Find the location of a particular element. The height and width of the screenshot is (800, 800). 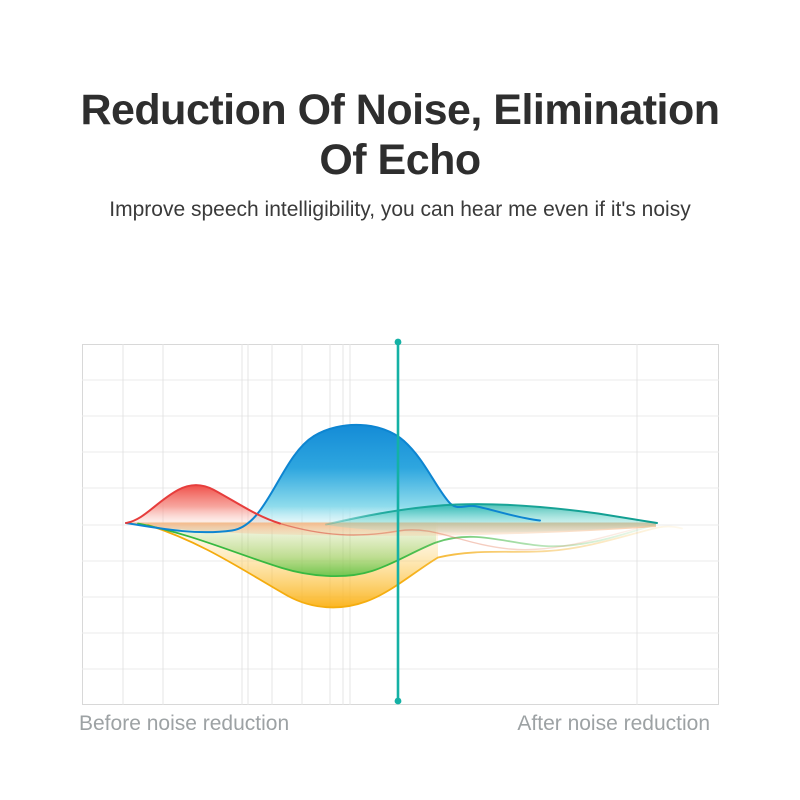

blue-wave-line is located at coordinates (333, 478).